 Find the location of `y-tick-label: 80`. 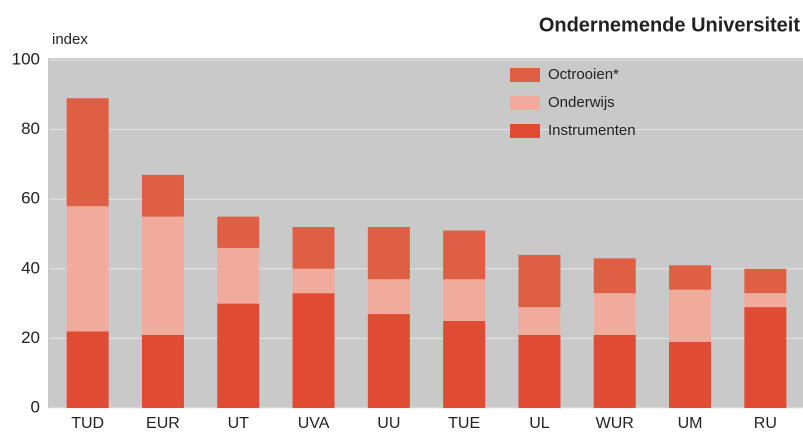

y-tick-label: 80 is located at coordinates (30, 128).